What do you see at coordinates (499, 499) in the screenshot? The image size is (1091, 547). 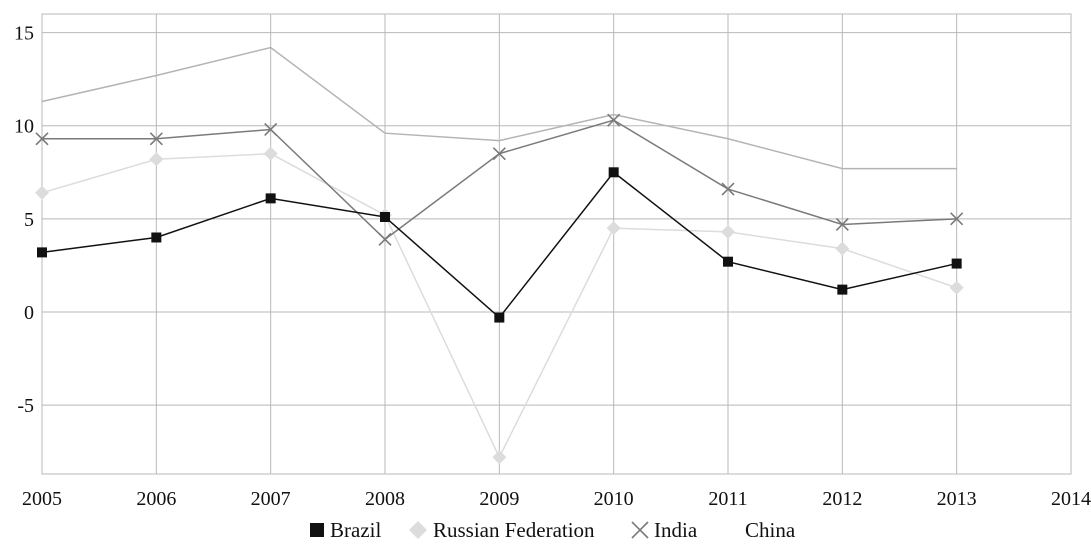 I see `x-tick-label: 2009` at bounding box center [499, 499].